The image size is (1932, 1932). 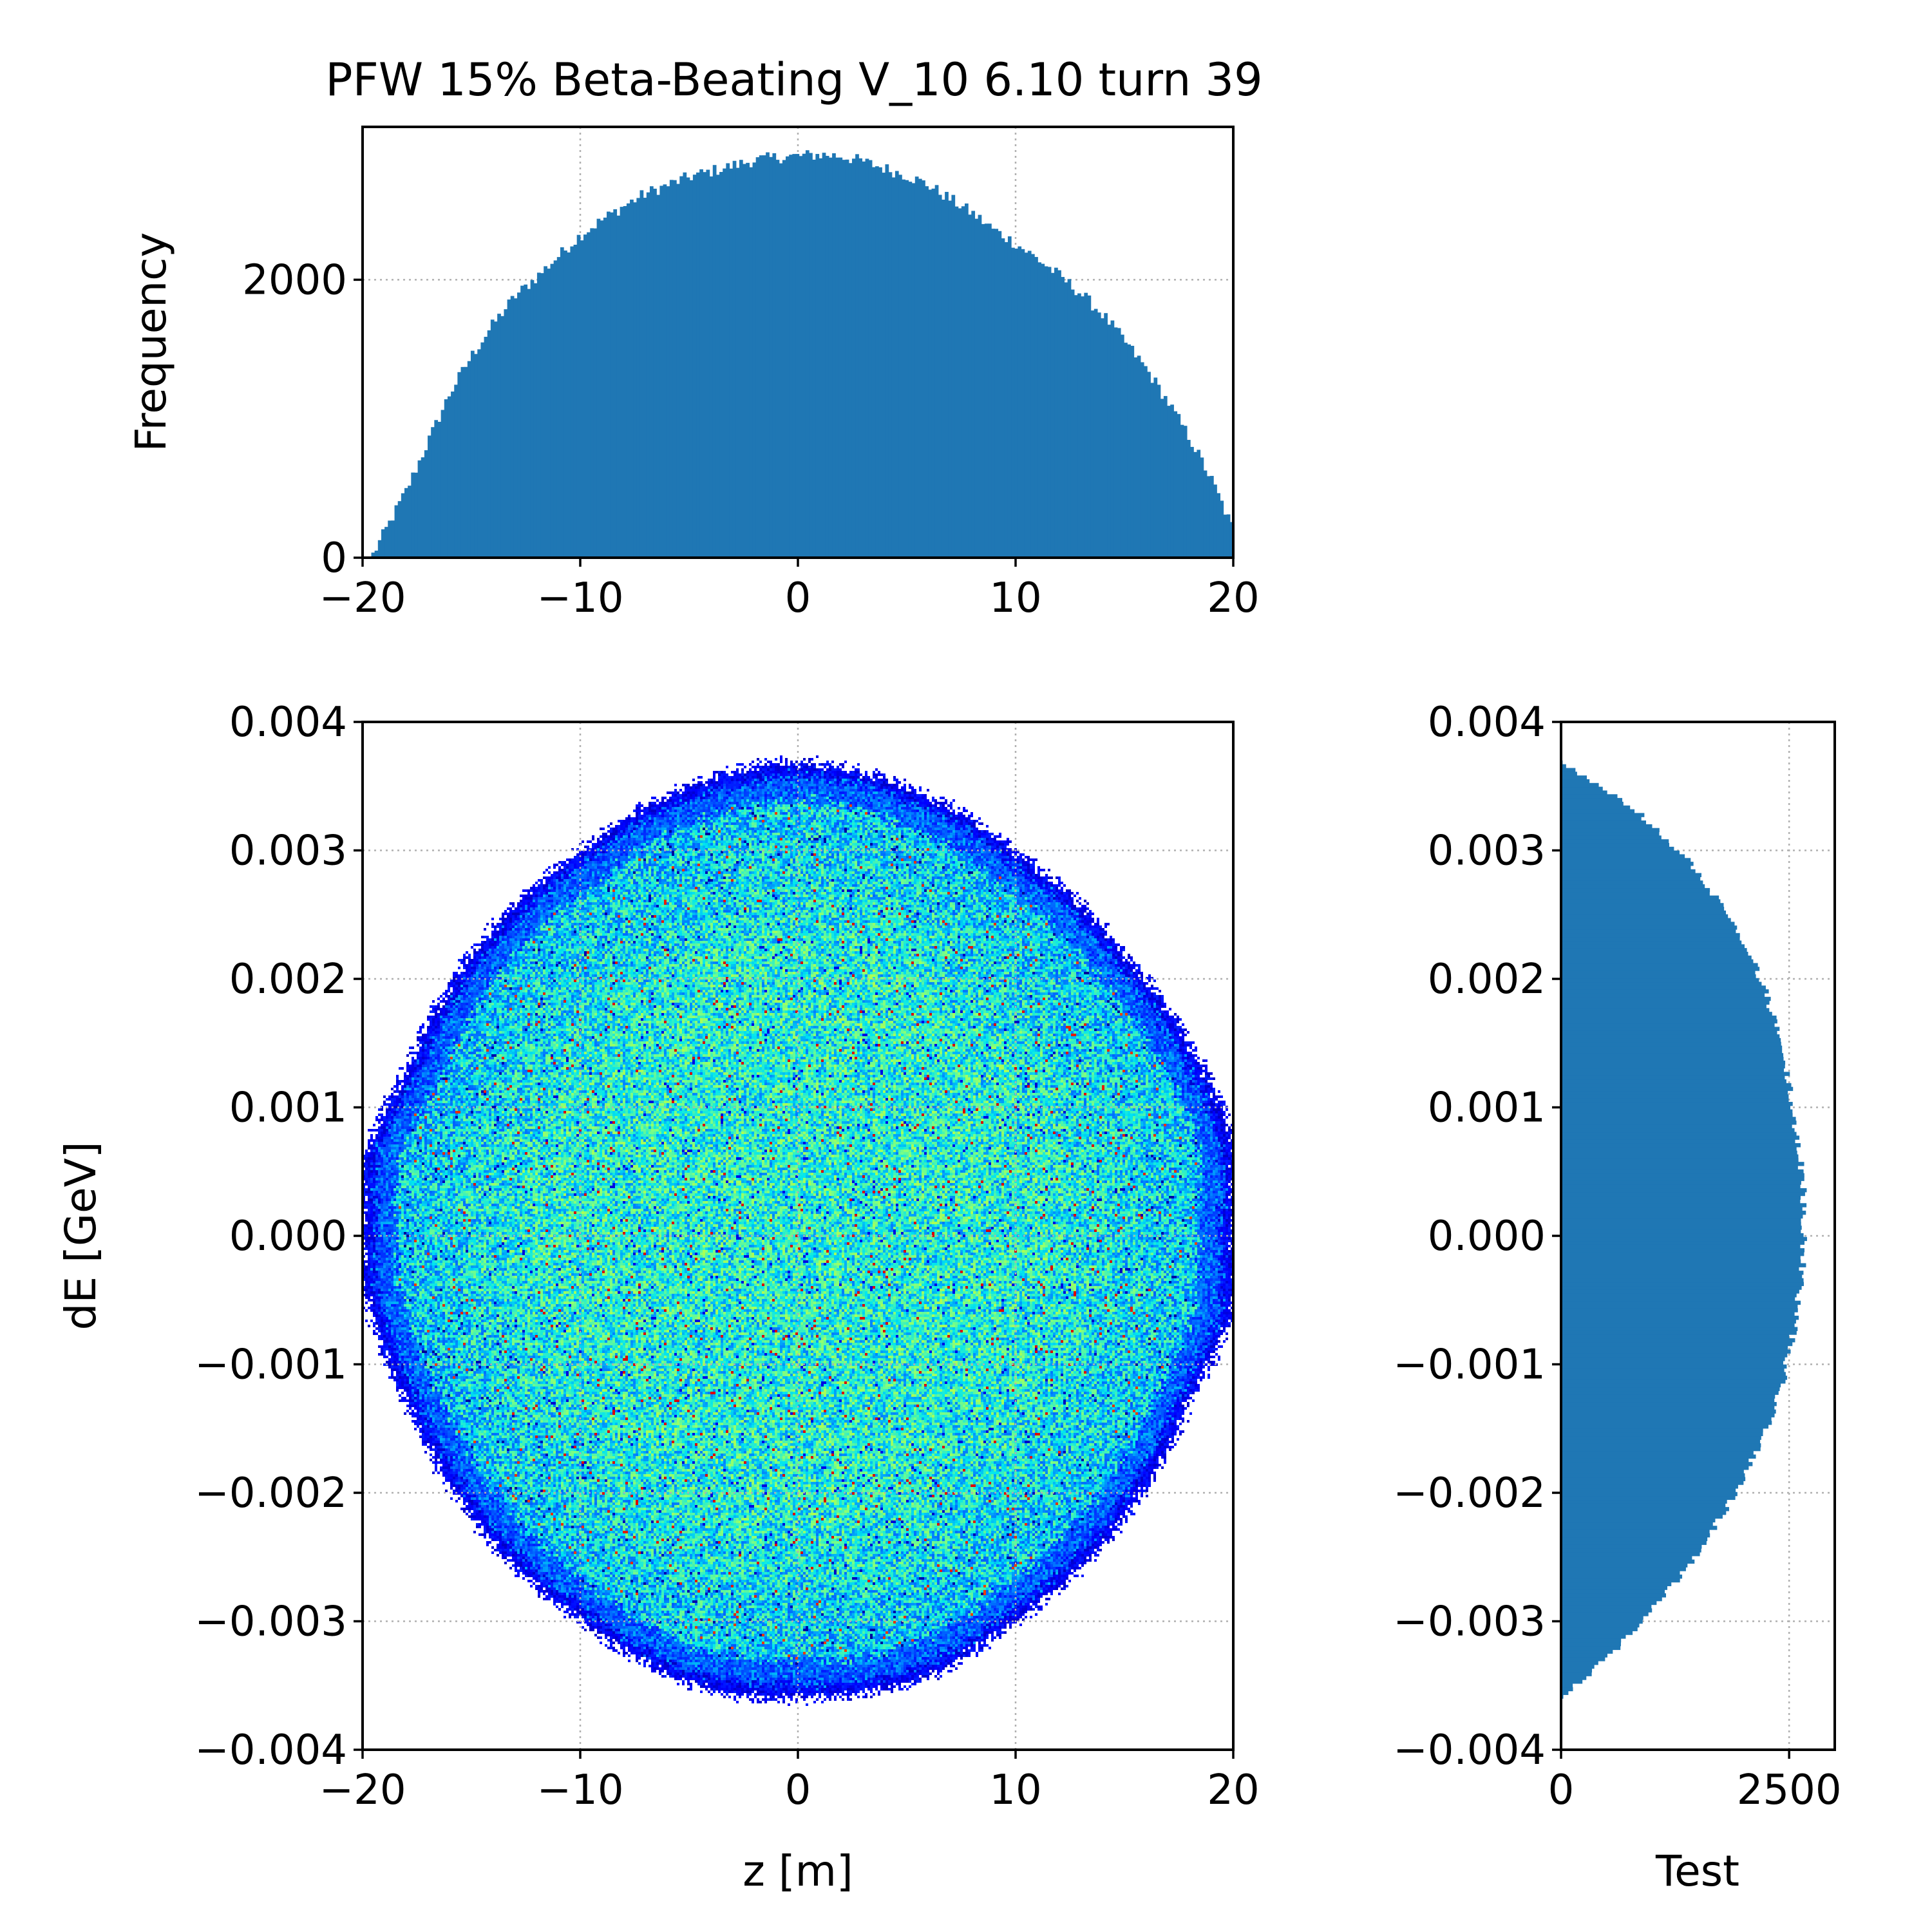 What do you see at coordinates (751, 439) in the screenshot?
I see `top-histogram-ticks: −20 −10 0 10 20 0 2000` at bounding box center [751, 439].